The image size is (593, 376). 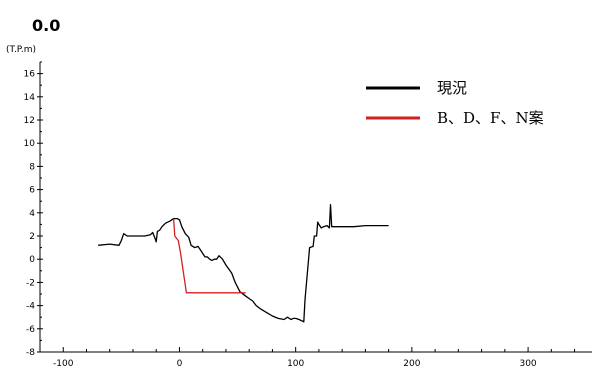 What do you see at coordinates (30, 144) in the screenshot?
I see `y-tick-label: 10` at bounding box center [30, 144].